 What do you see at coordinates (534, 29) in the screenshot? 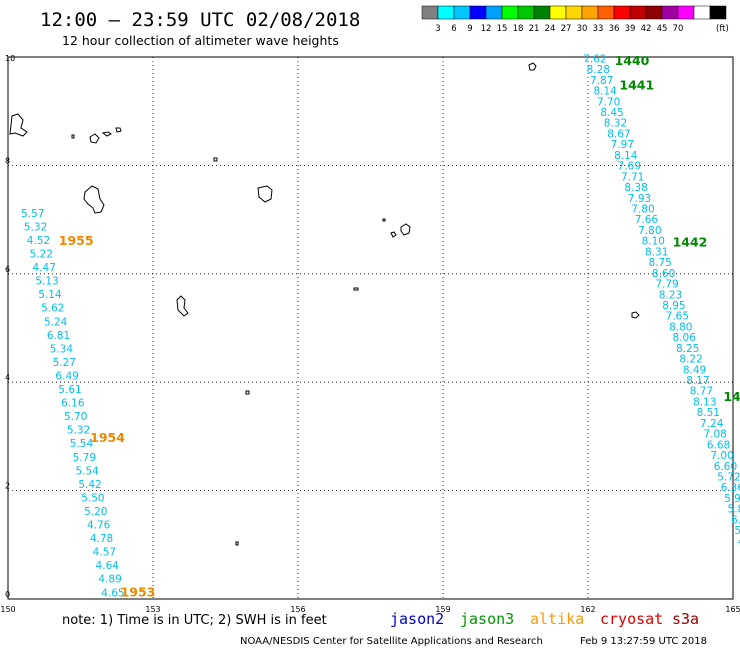
I see `colorbar-label: 21` at bounding box center [534, 29].